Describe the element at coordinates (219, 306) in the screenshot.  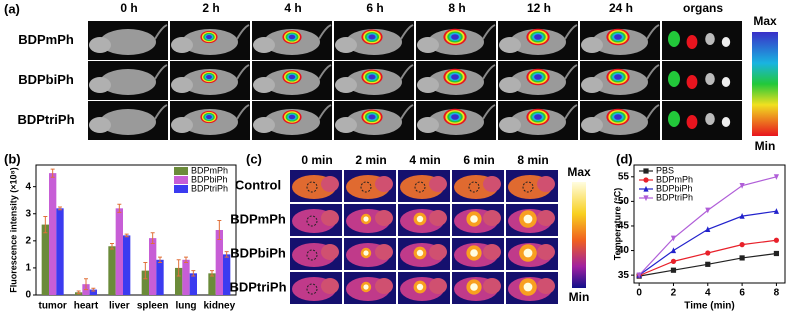
I see `x-tick-label: kidney` at that location.